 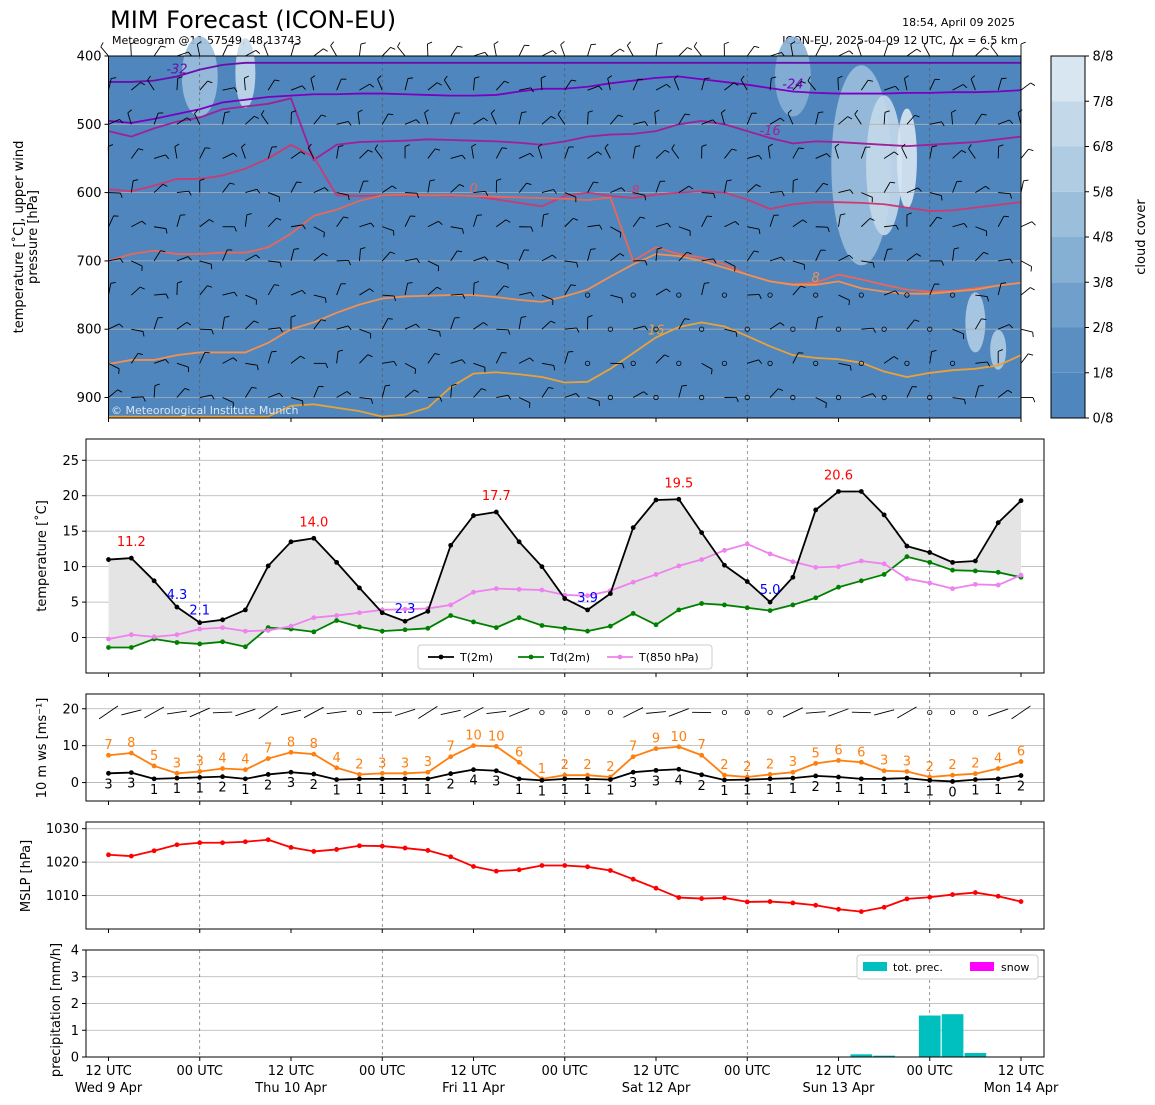 I want to click on run-info: ICON-EU, 2025-04-09 12 UTC, Δx = 6.5 km, so click(x=900, y=40).